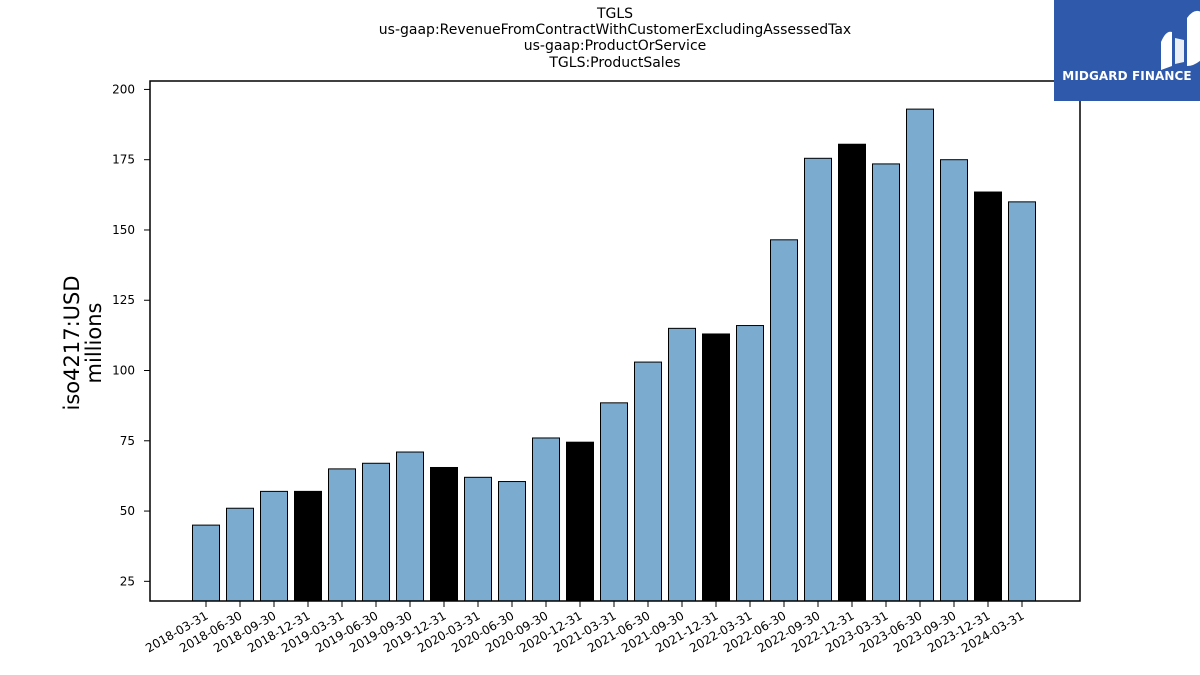 This screenshot has height=675, width=1200. Describe the element at coordinates (94, 343) in the screenshot. I see `y-axis-label-line2: millions` at that location.